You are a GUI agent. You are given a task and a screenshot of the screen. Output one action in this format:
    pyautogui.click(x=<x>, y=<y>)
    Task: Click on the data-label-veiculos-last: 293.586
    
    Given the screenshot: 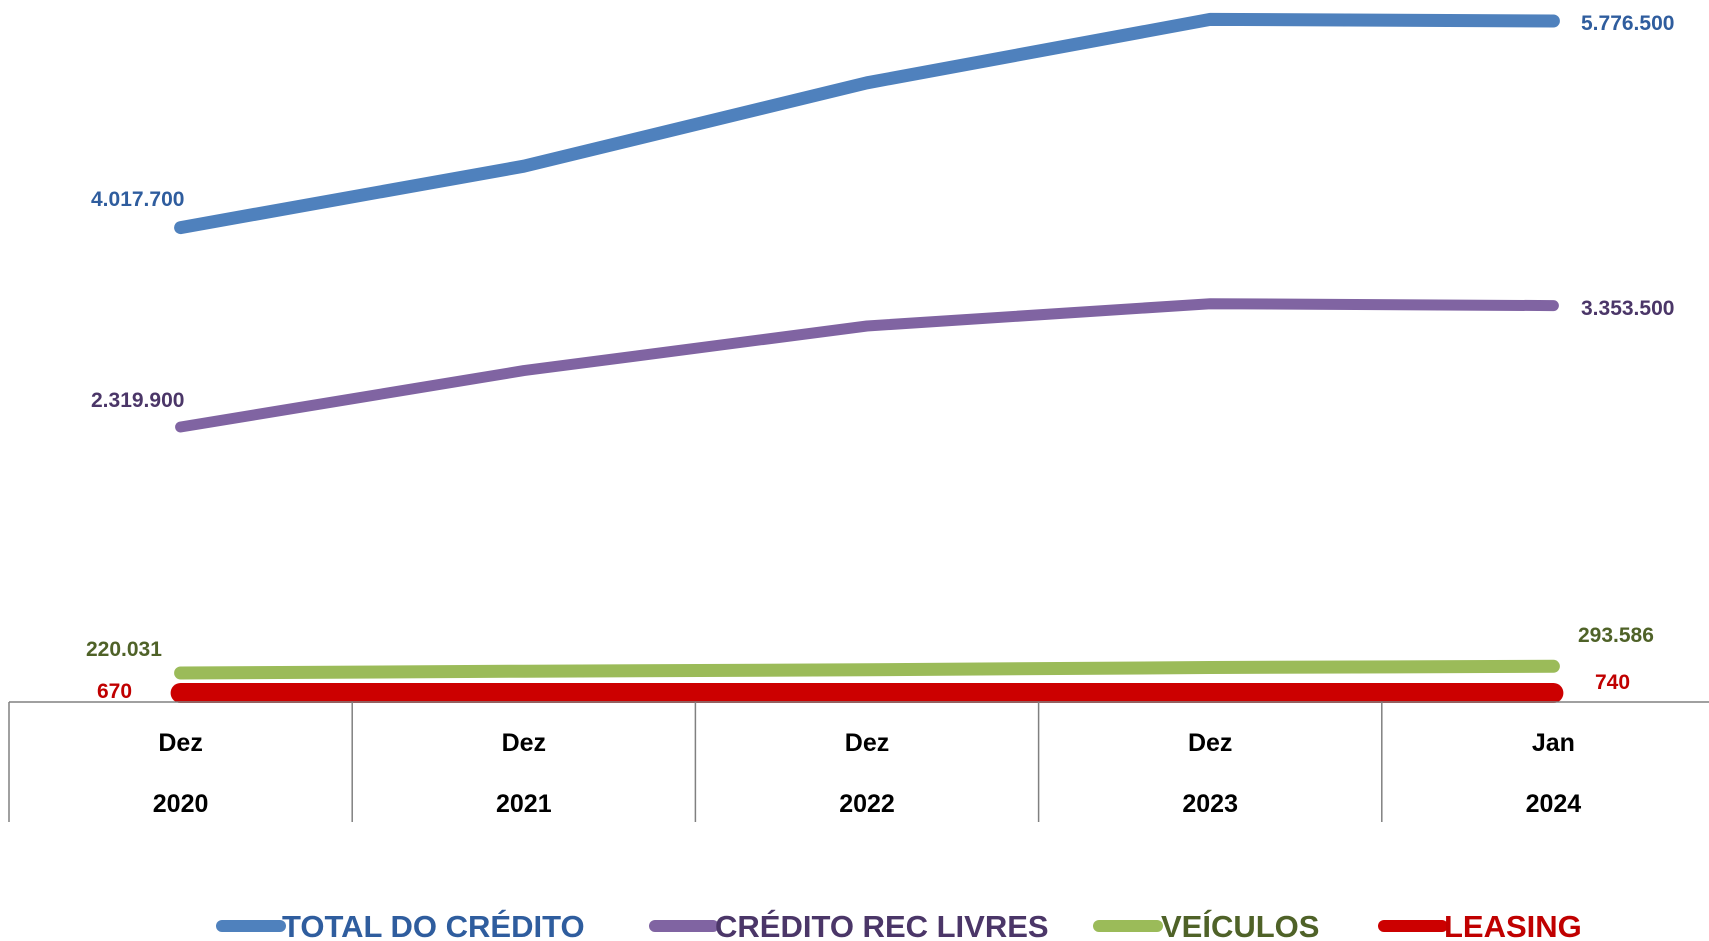 What is the action you would take?
    pyautogui.click(x=1616, y=635)
    